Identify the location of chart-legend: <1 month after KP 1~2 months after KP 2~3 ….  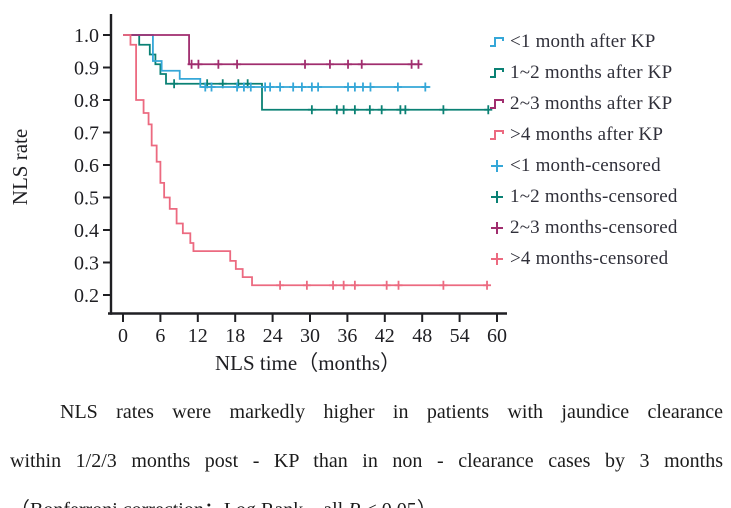
(583, 150).